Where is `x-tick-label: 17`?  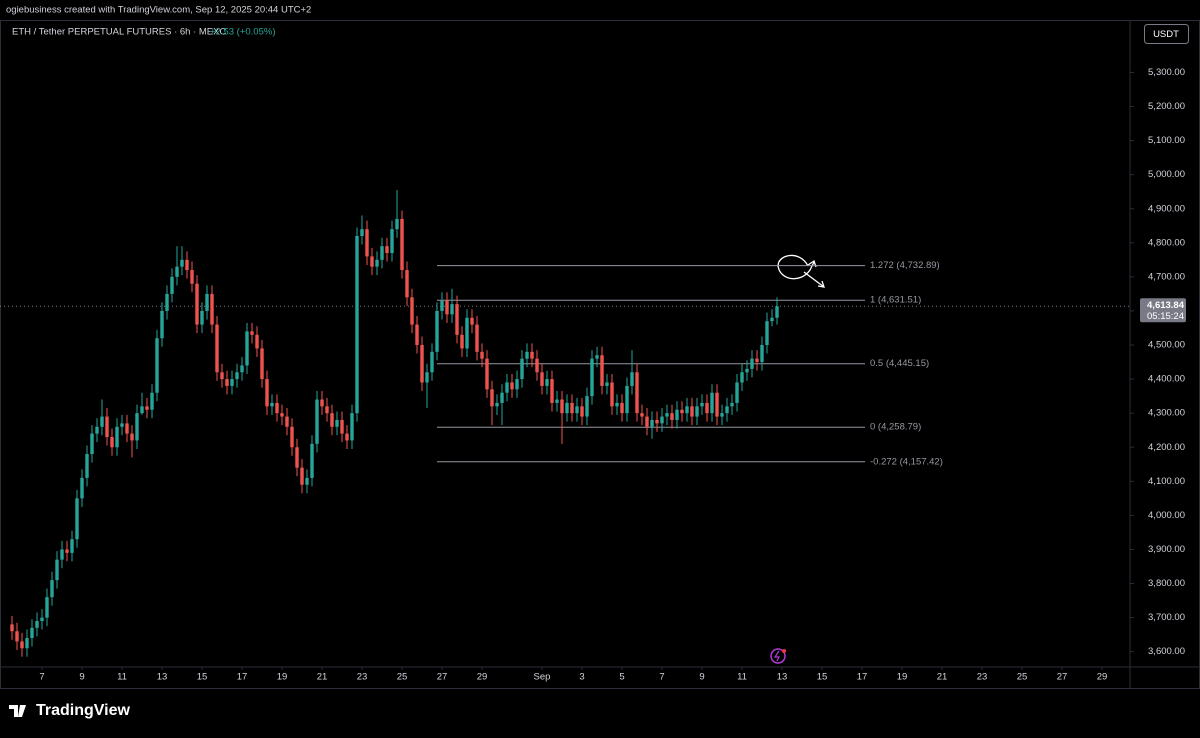
x-tick-label: 17 is located at coordinates (242, 677).